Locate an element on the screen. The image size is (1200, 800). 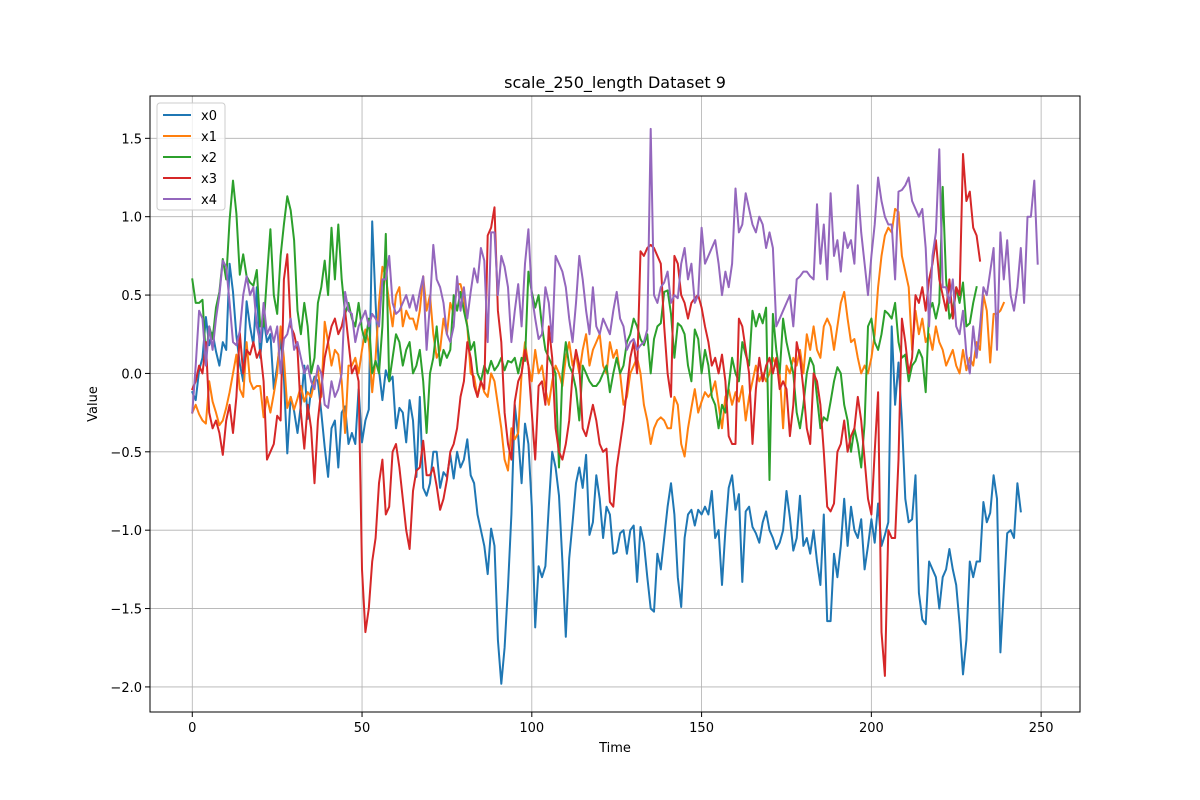
y-tick-label: 1.0 is located at coordinates (131, 218).